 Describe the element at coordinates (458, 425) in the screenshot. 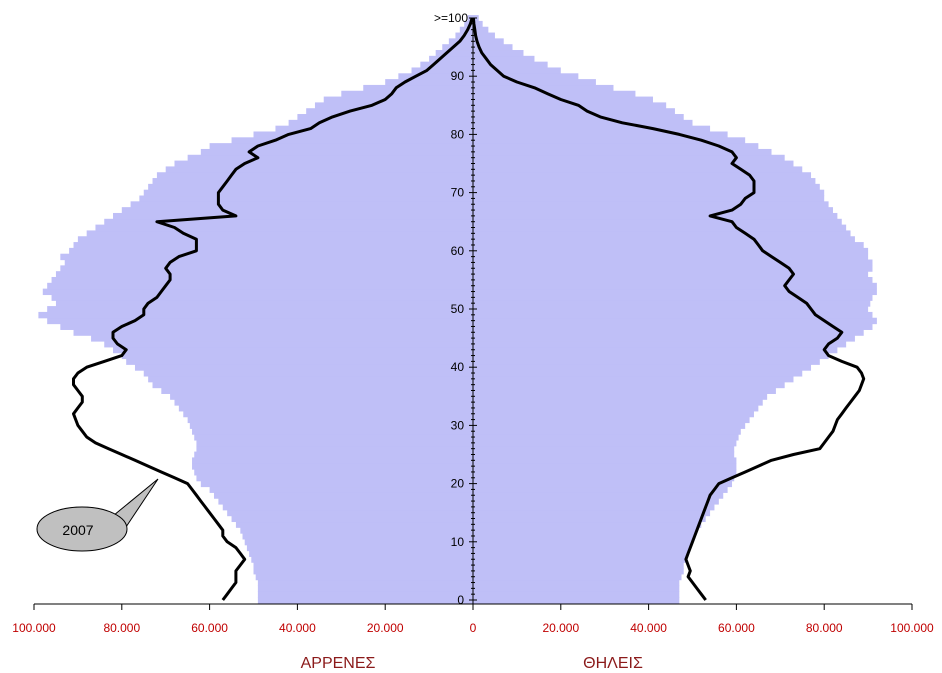

I see `y-tick-label-30: 30` at that location.